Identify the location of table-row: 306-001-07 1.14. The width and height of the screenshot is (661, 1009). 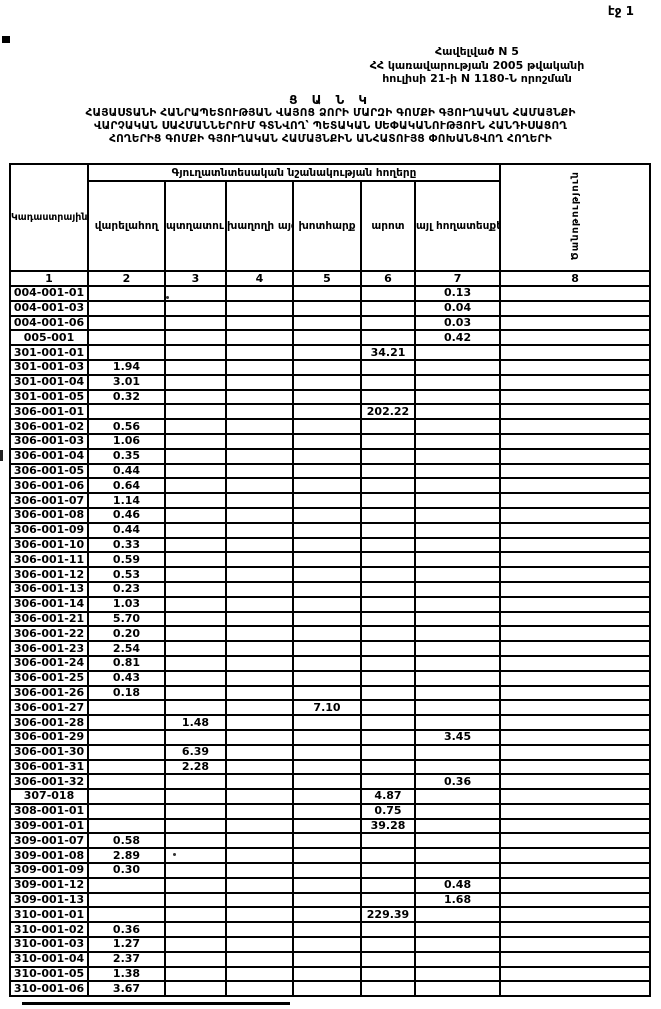
(330, 500).